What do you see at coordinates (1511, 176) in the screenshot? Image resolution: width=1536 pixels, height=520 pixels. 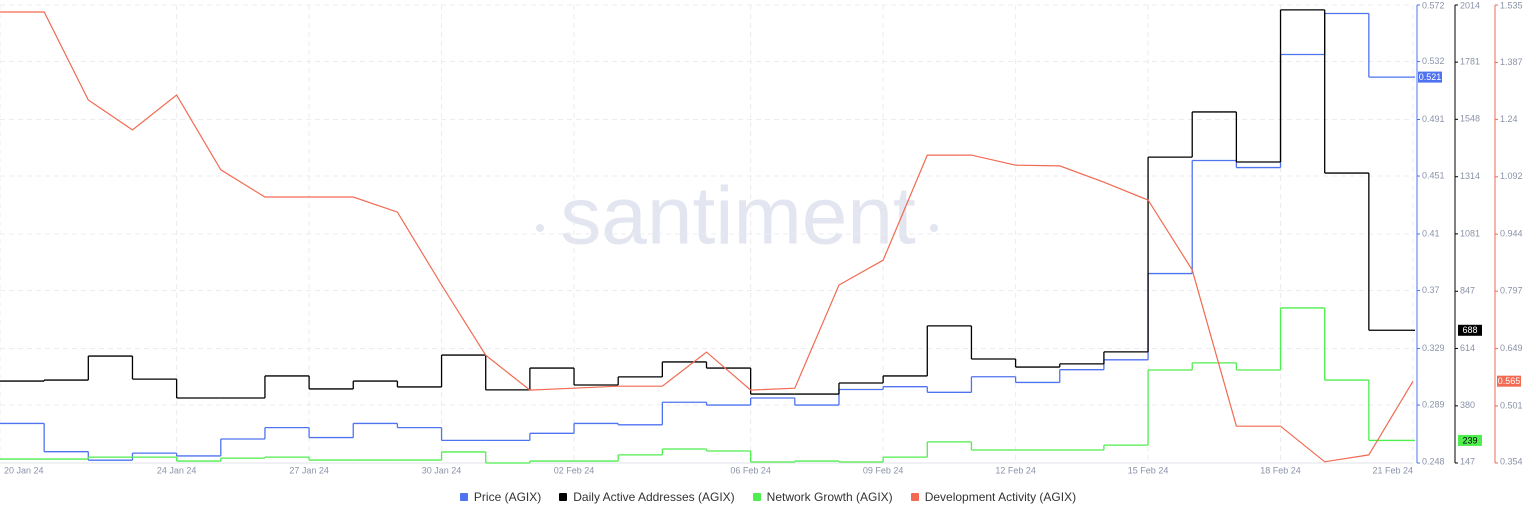 I see `y-tick-label: 1.092` at bounding box center [1511, 176].